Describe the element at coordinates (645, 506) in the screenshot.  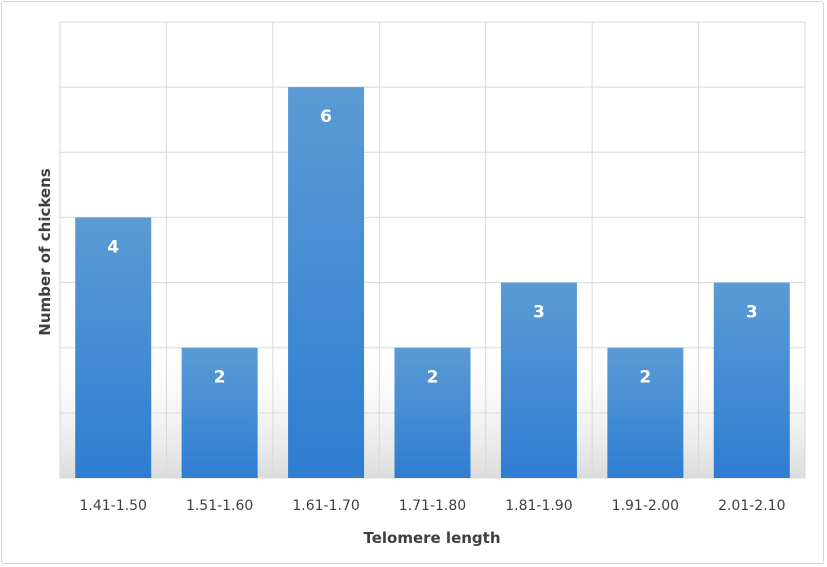
I see `x-tick-label: 1.91-2.00` at that location.